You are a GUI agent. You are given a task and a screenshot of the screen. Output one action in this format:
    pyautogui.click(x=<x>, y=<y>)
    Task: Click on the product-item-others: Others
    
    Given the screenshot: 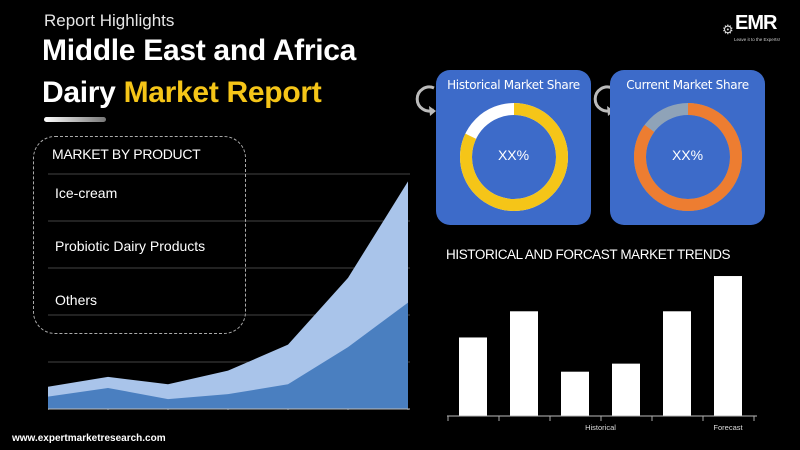 What is the action you would take?
    pyautogui.click(x=76, y=300)
    